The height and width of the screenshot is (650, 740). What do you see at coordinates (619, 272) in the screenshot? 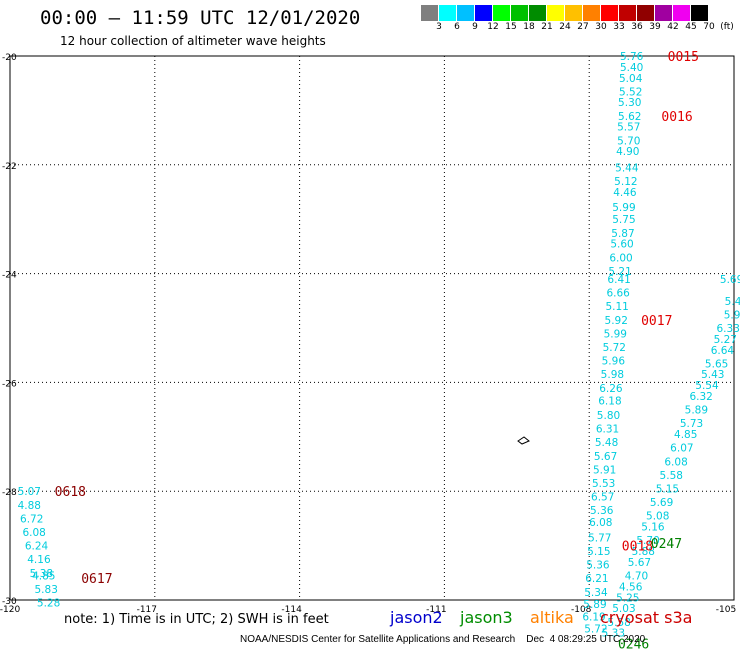
I see `wave-height-value: 5.21` at bounding box center [619, 272].